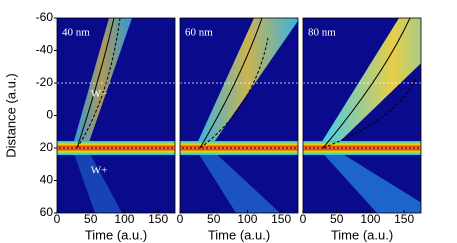 The image size is (457, 243). What do you see at coordinates (47, 180) in the screenshot?
I see `y-tick-label: 40` at bounding box center [47, 180].